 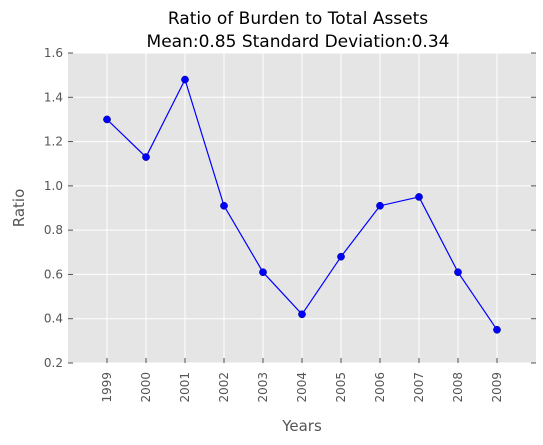 I want to click on y-tick-label: 0.6, so click(x=53, y=274).